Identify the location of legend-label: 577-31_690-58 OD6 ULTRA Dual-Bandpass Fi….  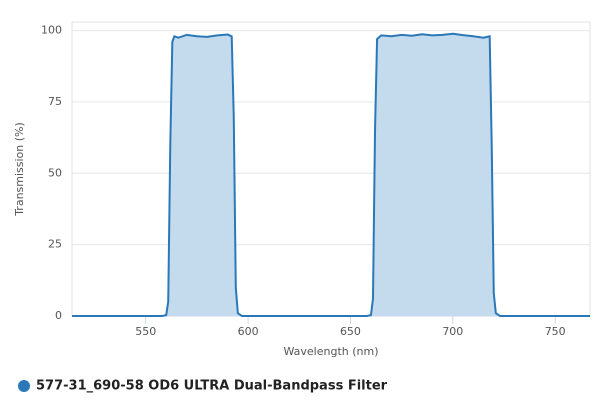
(212, 386).